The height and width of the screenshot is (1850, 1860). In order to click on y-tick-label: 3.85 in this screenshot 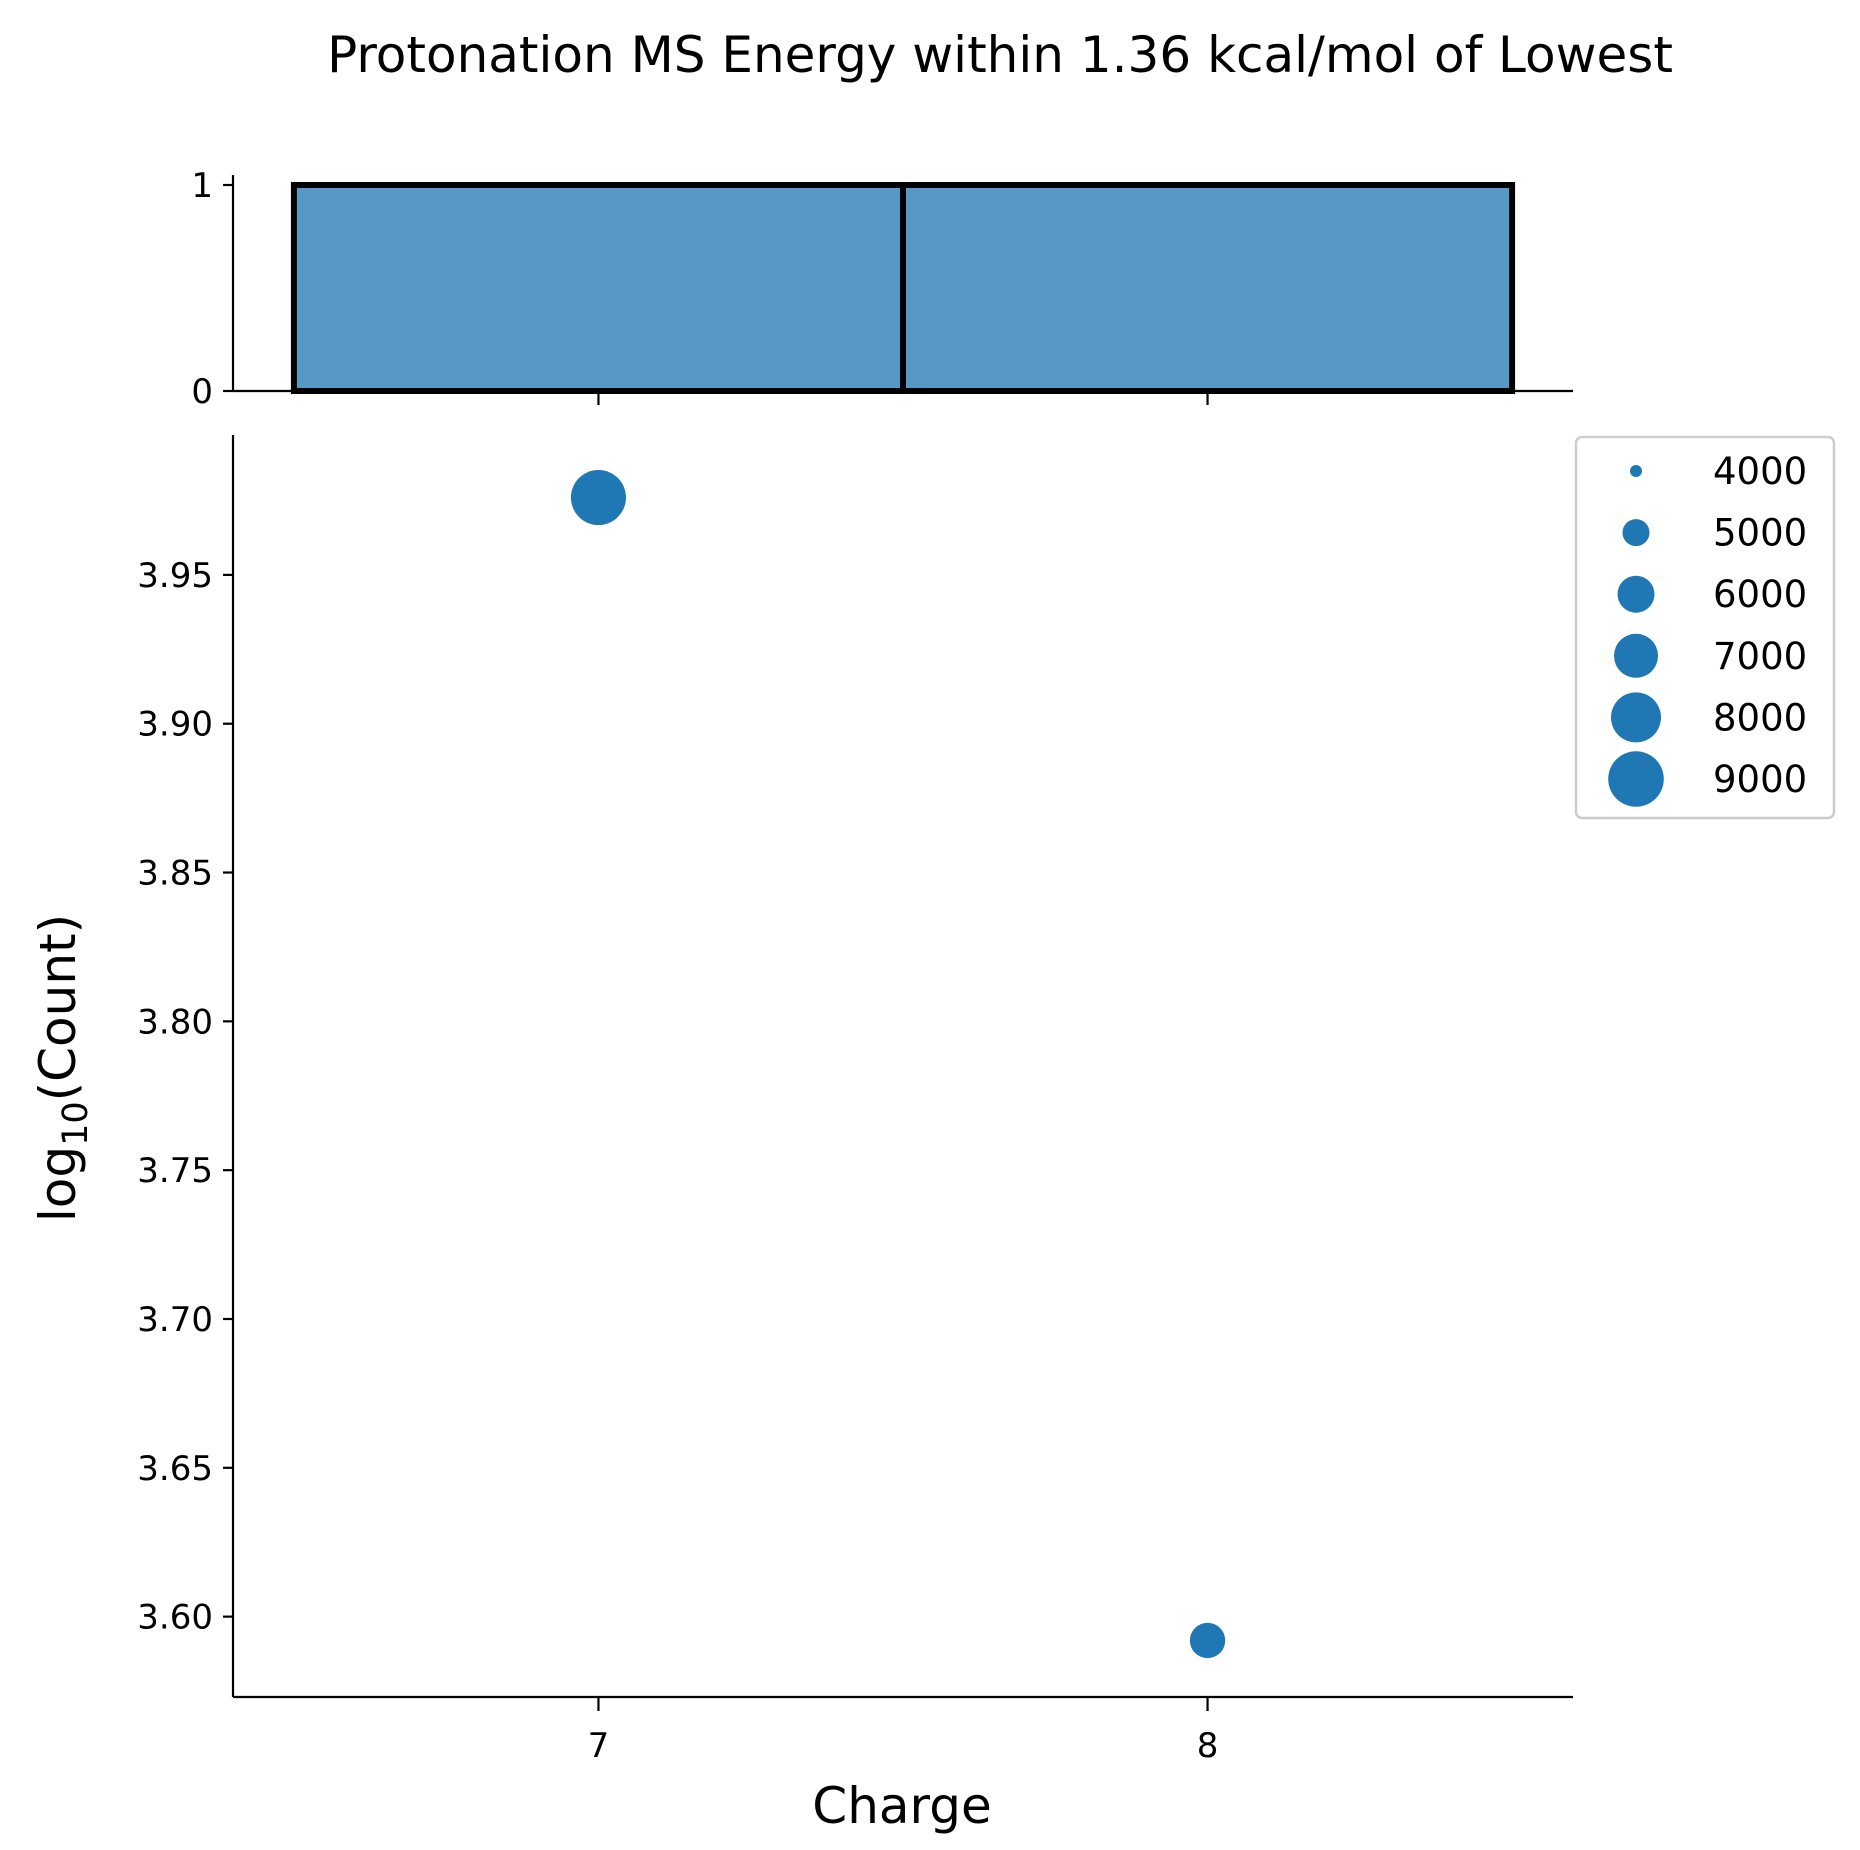, I will do `click(175, 874)`.